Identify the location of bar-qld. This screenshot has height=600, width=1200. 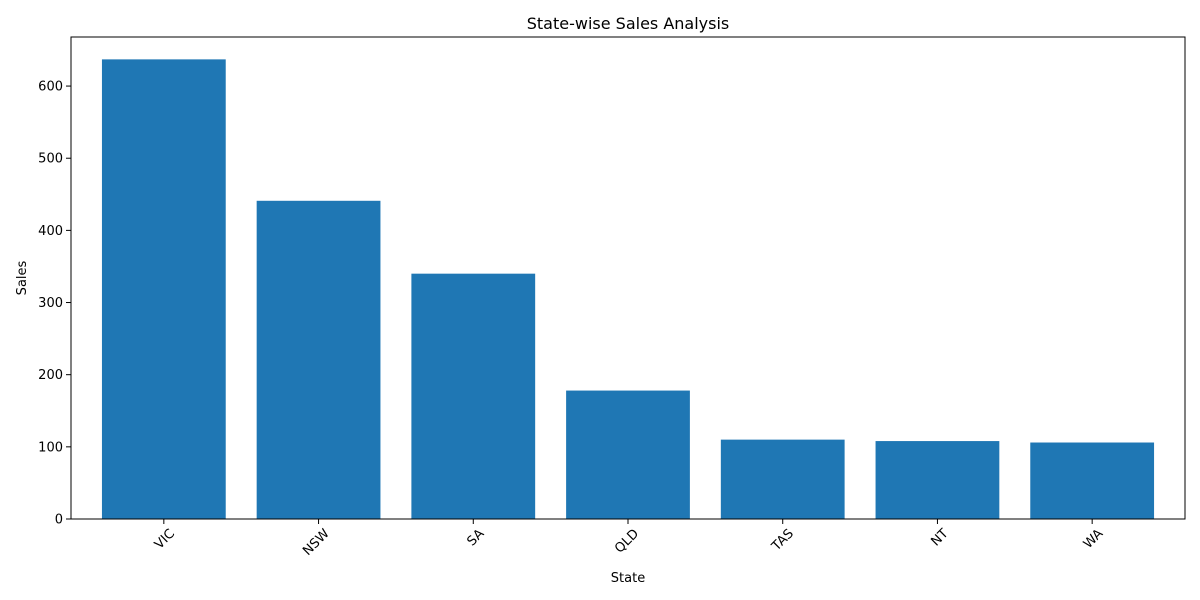
(628, 454).